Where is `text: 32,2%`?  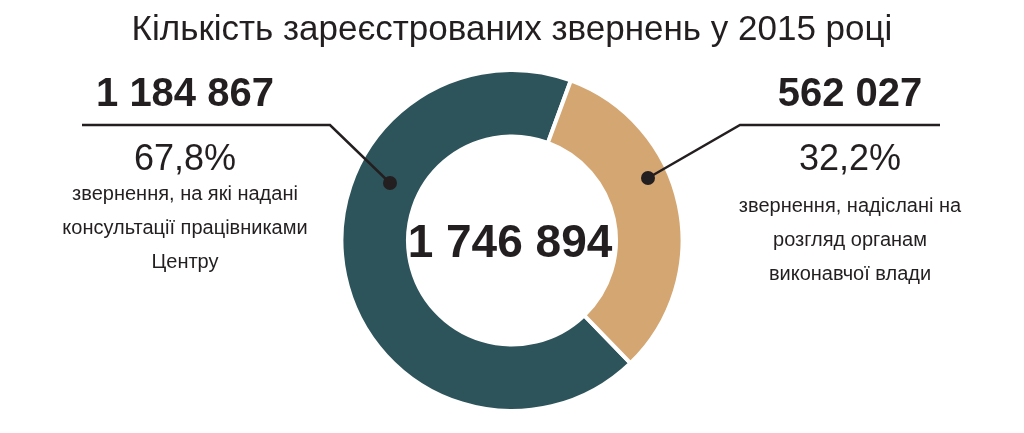
text: 32,2% is located at coordinates (850, 158).